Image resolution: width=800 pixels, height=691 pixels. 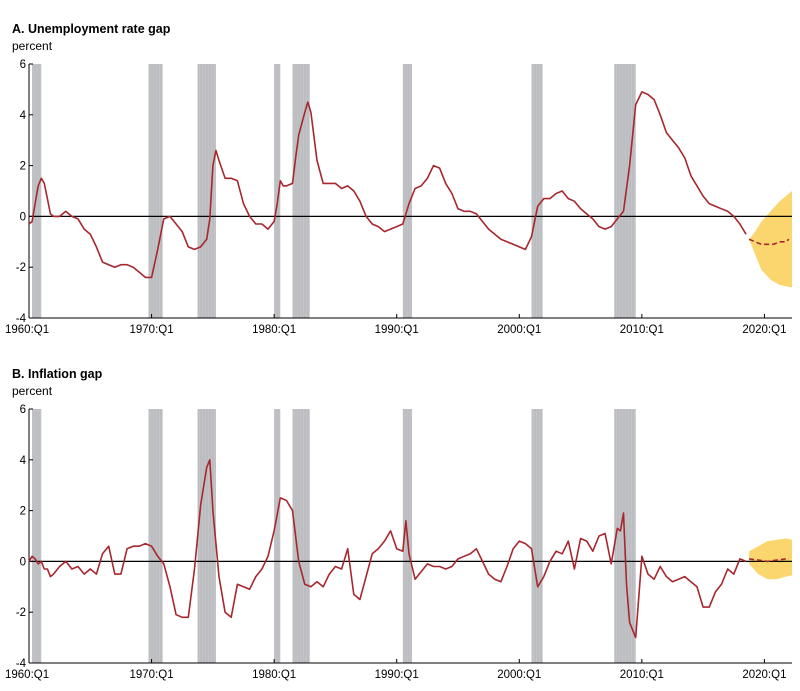 What do you see at coordinates (91, 29) in the screenshot?
I see `chart-title: A. Unemployment rate gap` at bounding box center [91, 29].